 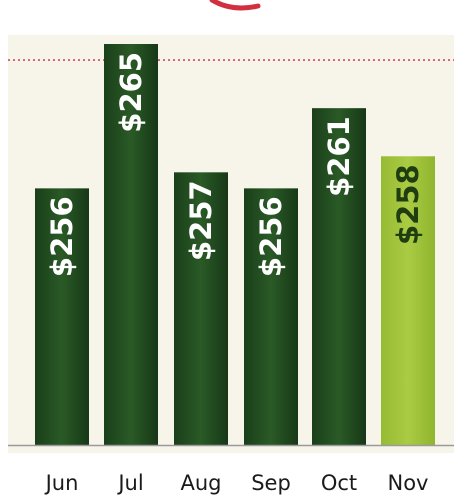 What do you see at coordinates (129, 483) in the screenshot?
I see `x-tick-jul: Jul` at bounding box center [129, 483].